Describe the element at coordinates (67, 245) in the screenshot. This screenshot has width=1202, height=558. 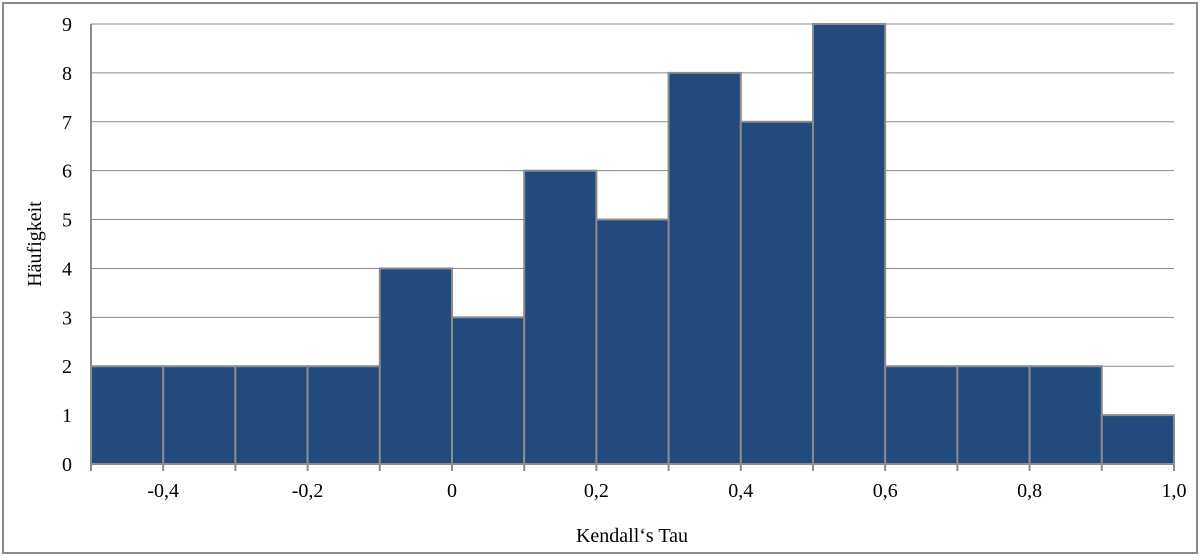
I see `y-tick-labels: 0 1 2 3 4 5 6 7 8 9` at that location.